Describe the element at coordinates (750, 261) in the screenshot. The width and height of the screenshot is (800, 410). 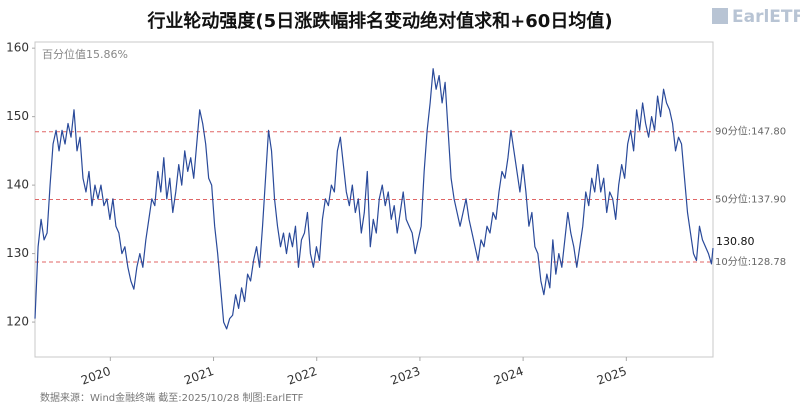
I see `reference-label: 10分位:128.78` at that location.